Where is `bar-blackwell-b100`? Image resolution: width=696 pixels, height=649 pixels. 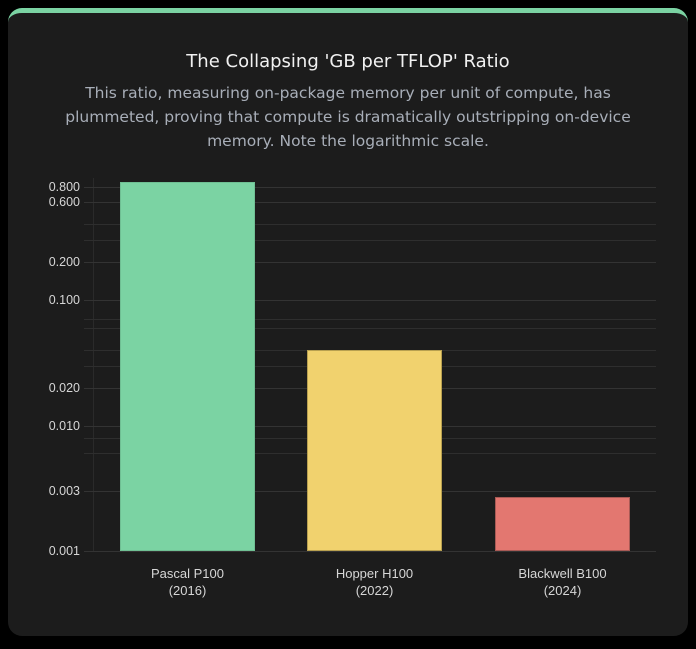 bar-blackwell-b100 is located at coordinates (562, 524).